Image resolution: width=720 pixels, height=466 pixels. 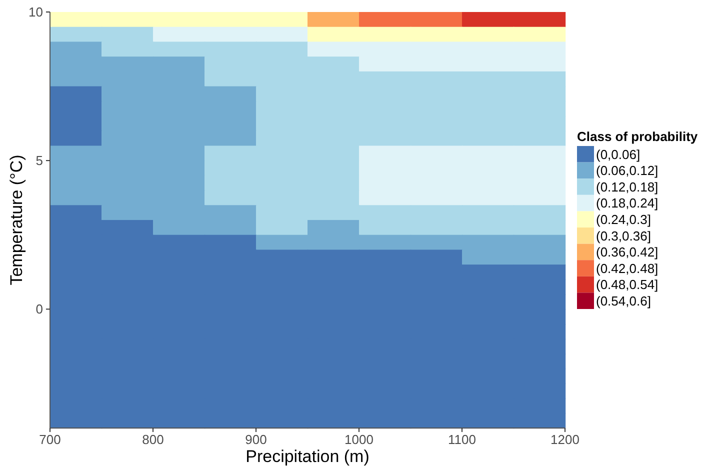 What do you see at coordinates (623, 236) in the screenshot?
I see `color-bar-label: (0.3,0.36]` at bounding box center [623, 236].